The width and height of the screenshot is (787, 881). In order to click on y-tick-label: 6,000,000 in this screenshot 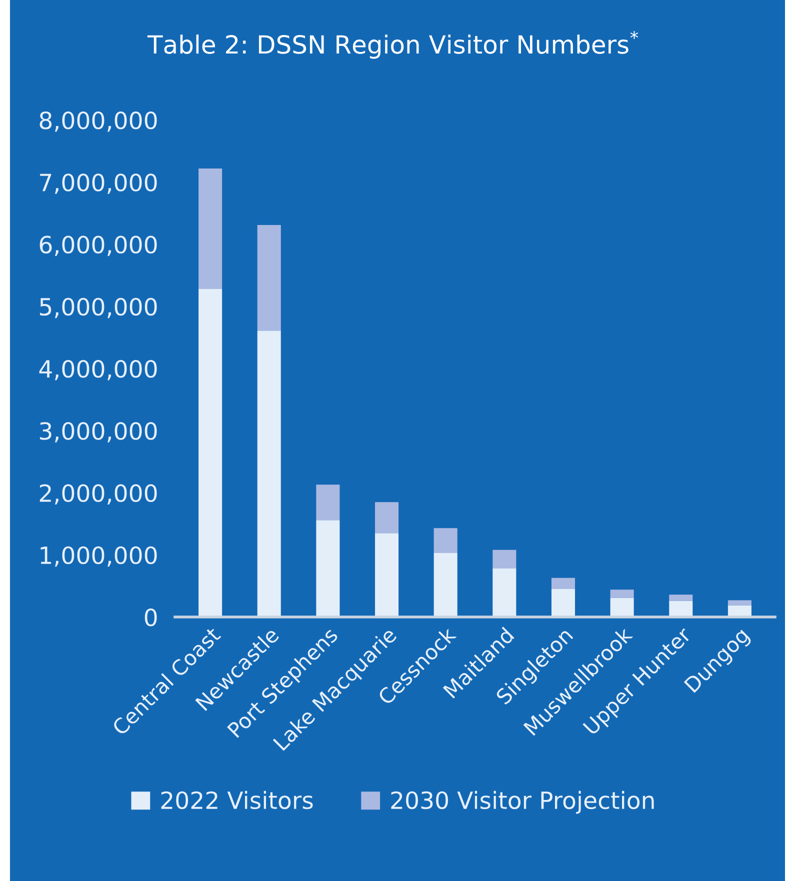, I will do `click(98, 246)`.